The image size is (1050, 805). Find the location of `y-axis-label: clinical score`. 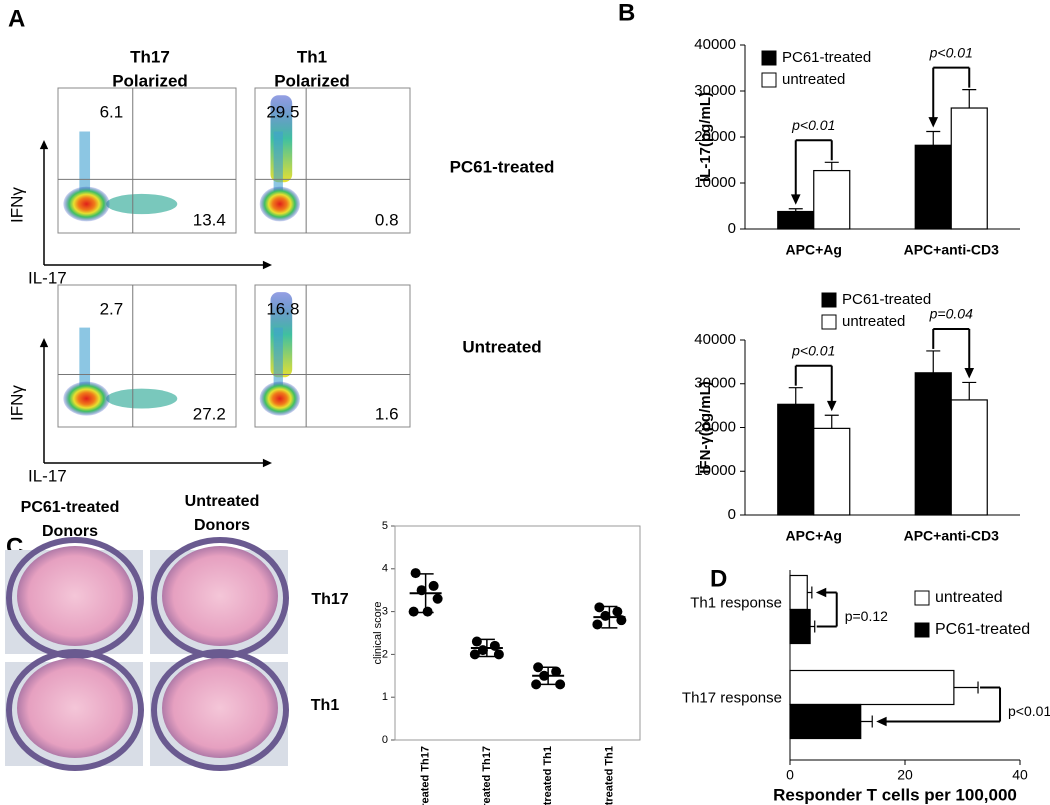

y-axis-label: clinical score is located at coordinates (378, 633).